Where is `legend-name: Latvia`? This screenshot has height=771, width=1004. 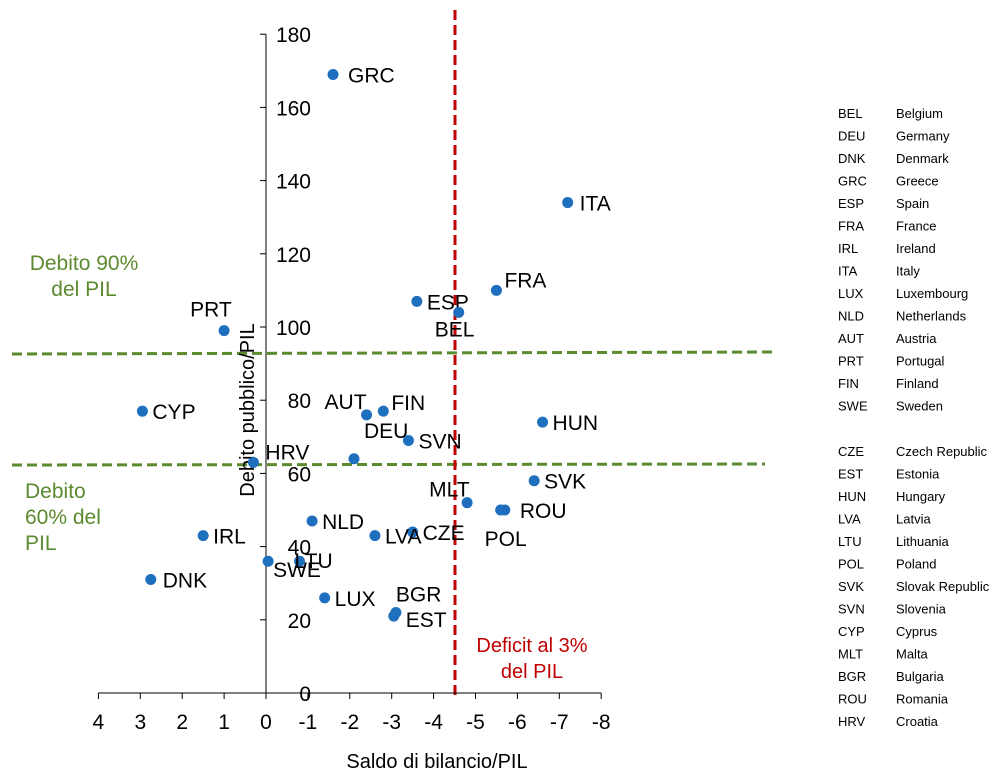
legend-name: Latvia is located at coordinates (913, 519).